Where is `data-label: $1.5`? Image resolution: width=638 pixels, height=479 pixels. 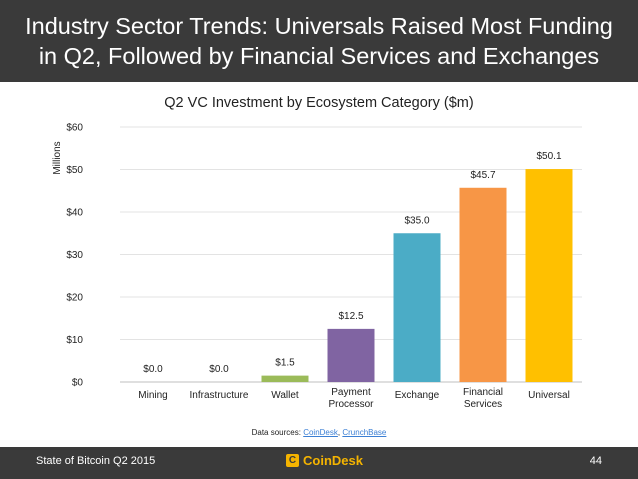 data-label: $1.5 is located at coordinates (285, 363).